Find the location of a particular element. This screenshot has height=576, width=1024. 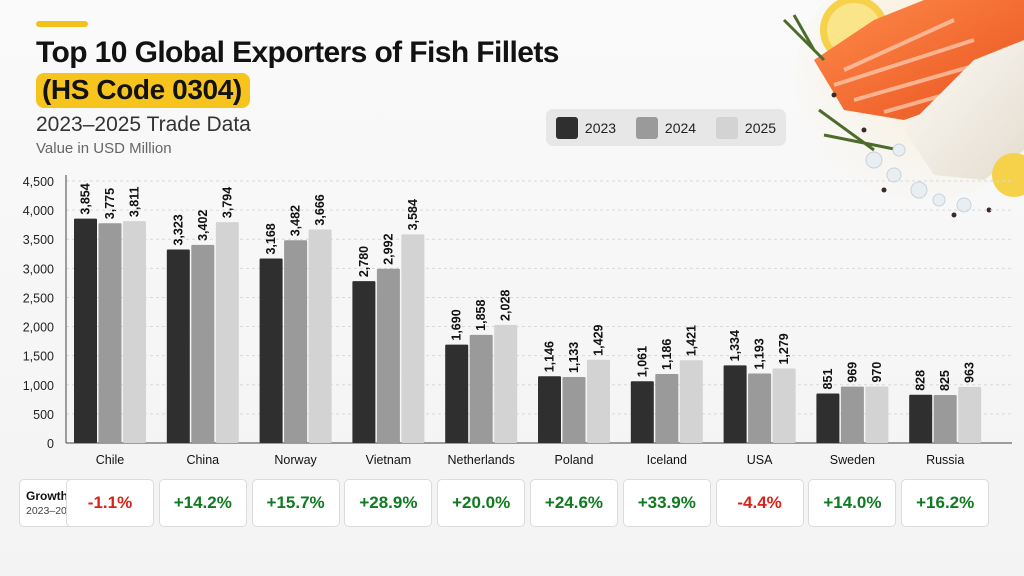

data-label: 851 is located at coordinates (828, 379).